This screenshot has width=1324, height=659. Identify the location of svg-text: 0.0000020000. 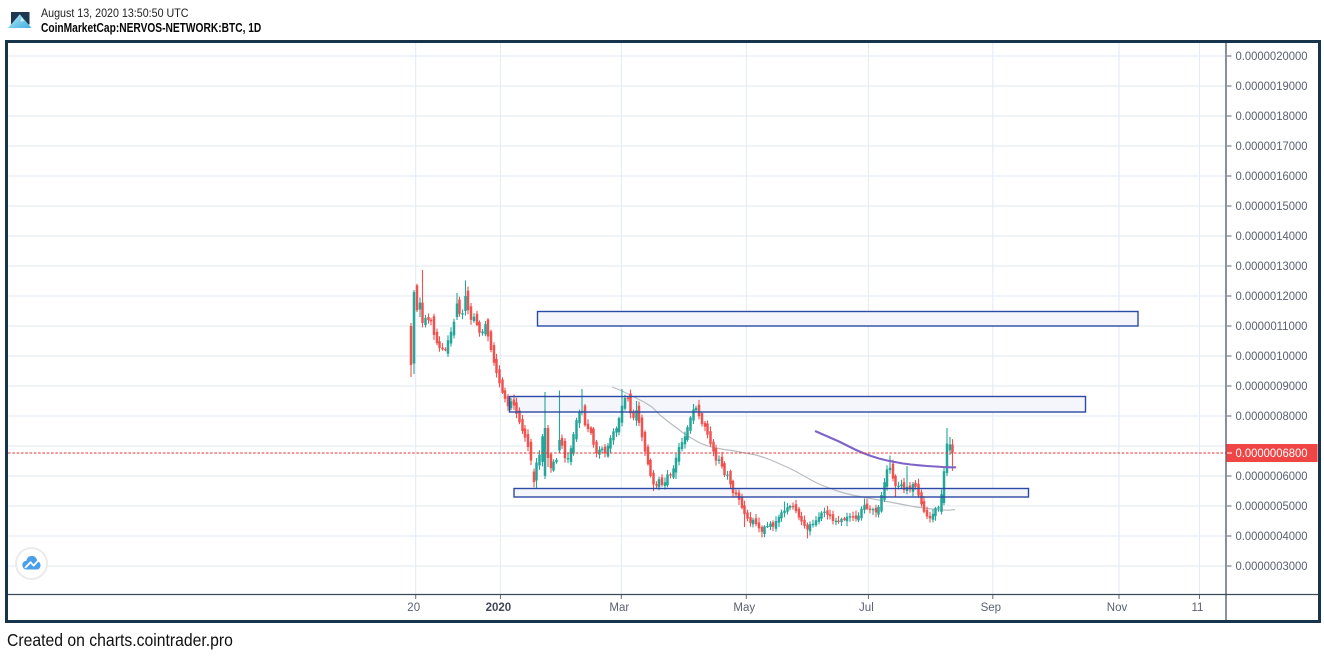
(1272, 56).